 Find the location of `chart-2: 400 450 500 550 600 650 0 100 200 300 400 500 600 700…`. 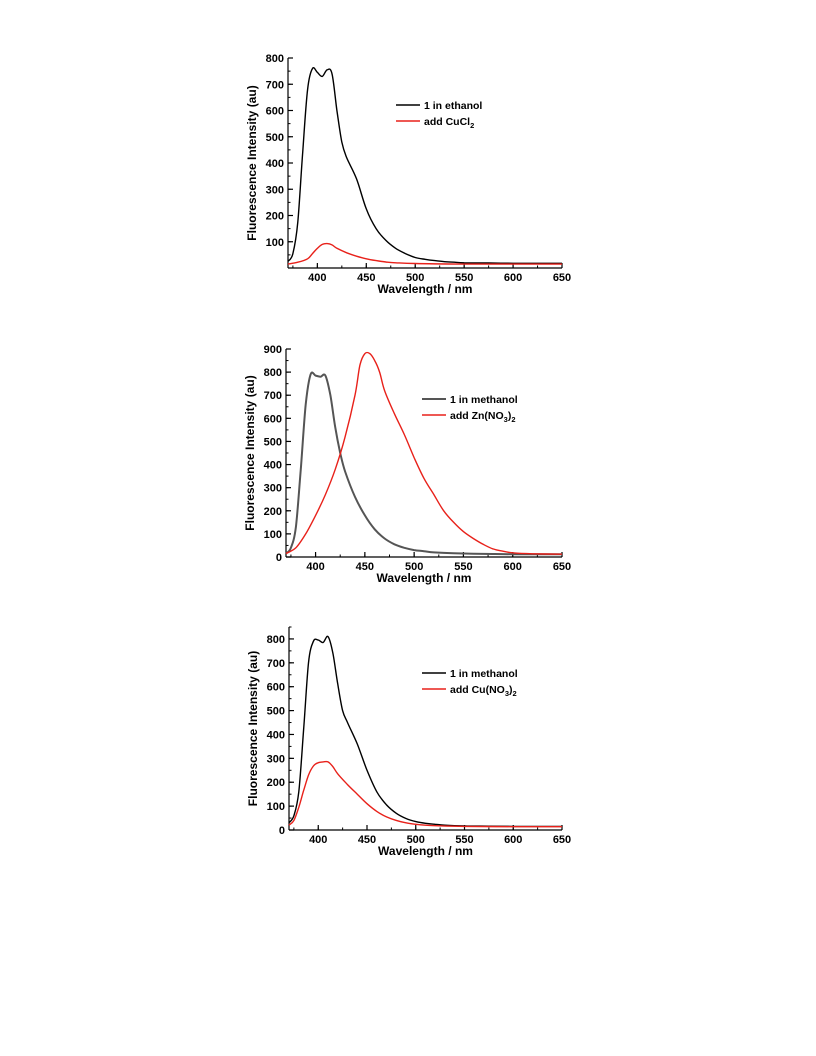

chart-2: 400 450 500 550 600 650 0 100 200 300 400 500 600 700… is located at coordinates (407, 464).